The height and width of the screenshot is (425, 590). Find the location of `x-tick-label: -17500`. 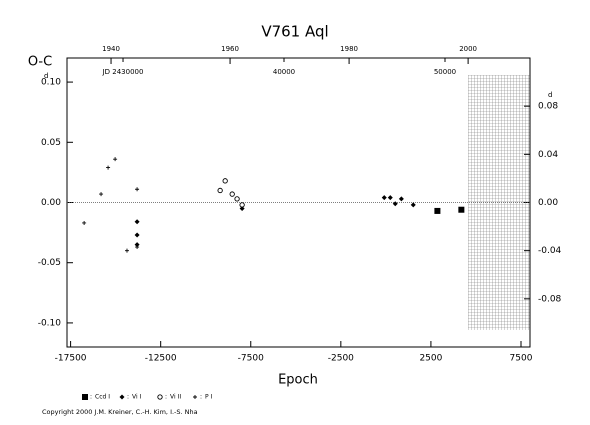

x-tick-label: -17500 is located at coordinates (71, 359).